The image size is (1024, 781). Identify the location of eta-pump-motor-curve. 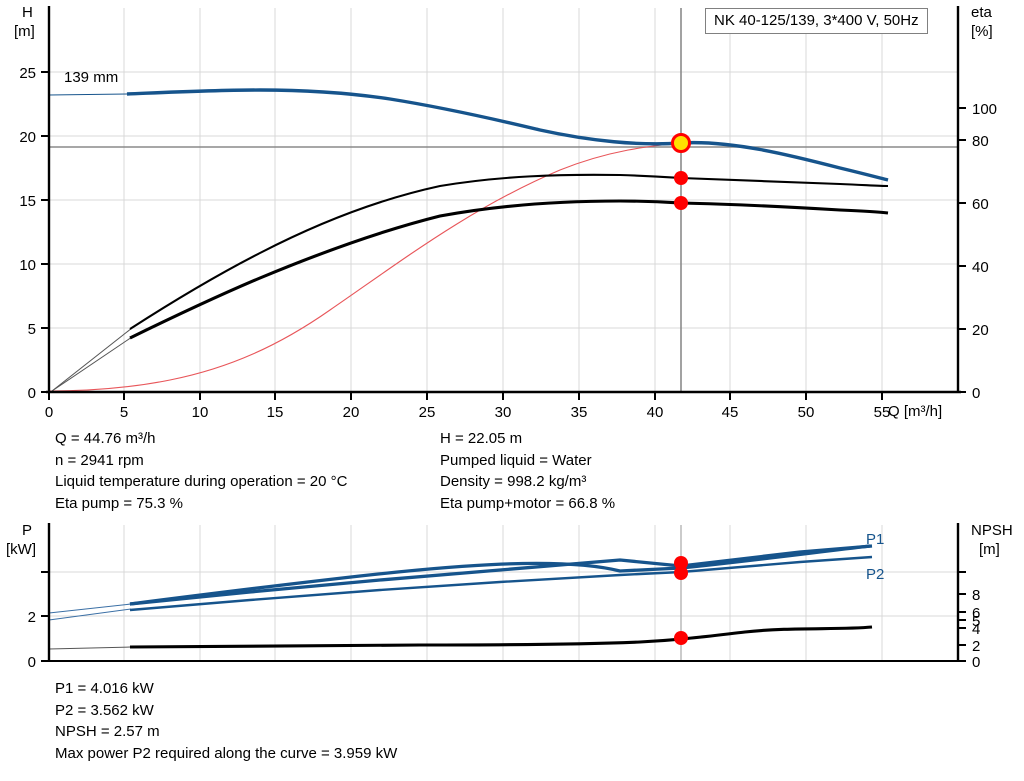
(509, 269).